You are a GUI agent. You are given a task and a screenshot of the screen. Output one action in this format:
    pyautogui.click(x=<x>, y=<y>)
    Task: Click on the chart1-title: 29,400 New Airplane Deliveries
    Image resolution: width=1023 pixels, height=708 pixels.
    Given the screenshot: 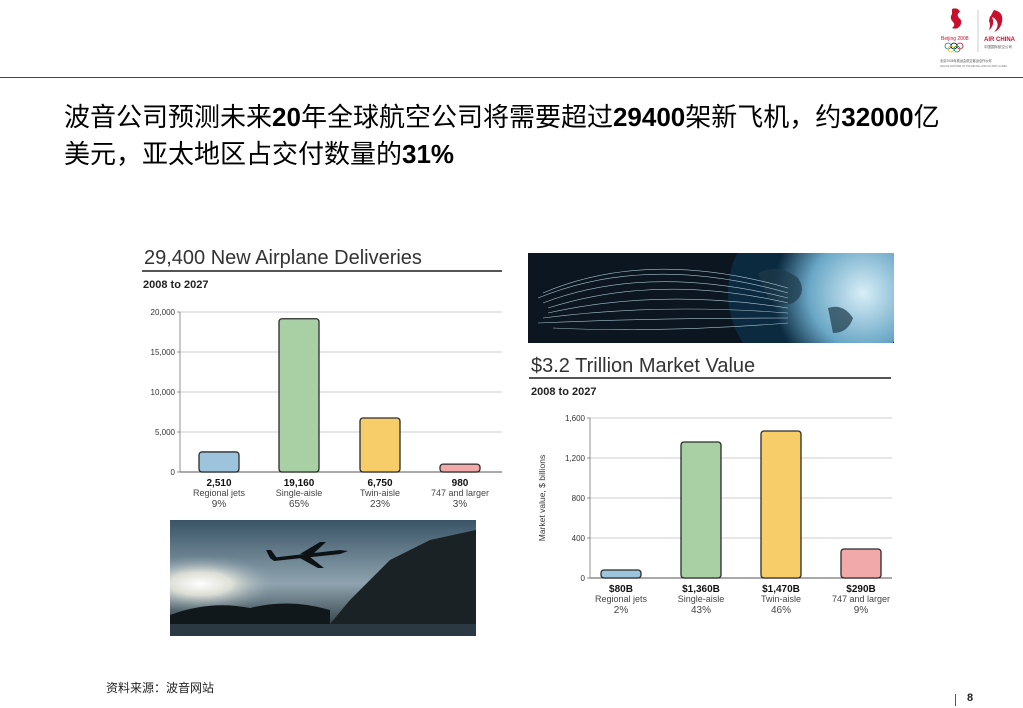 What is the action you would take?
    pyautogui.click(x=283, y=258)
    